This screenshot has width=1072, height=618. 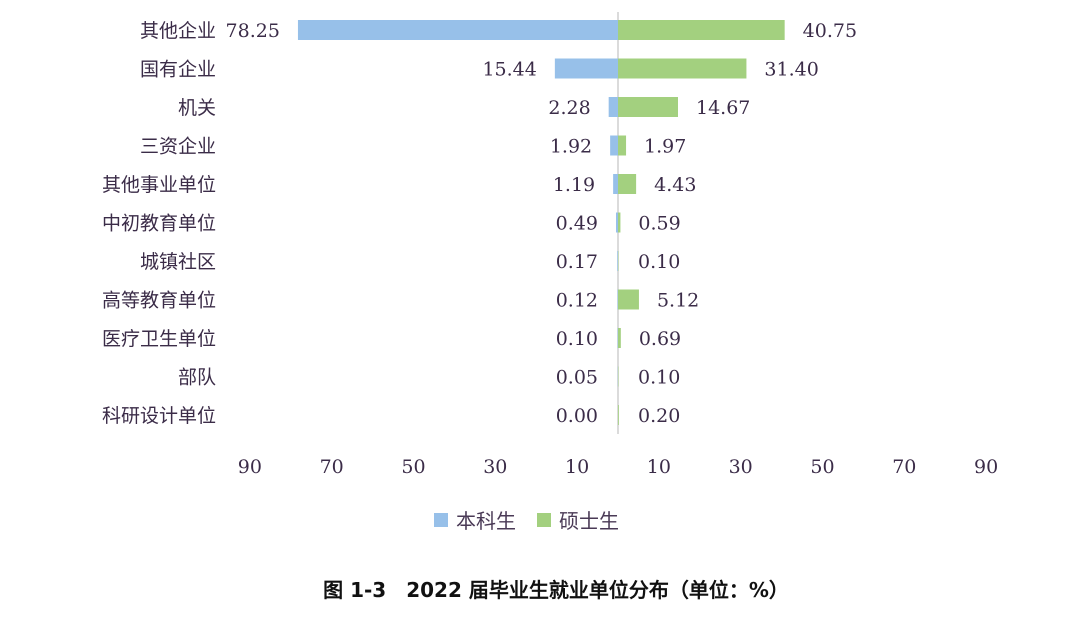 I want to click on value-label-undergrad: 0.17, so click(x=577, y=262).